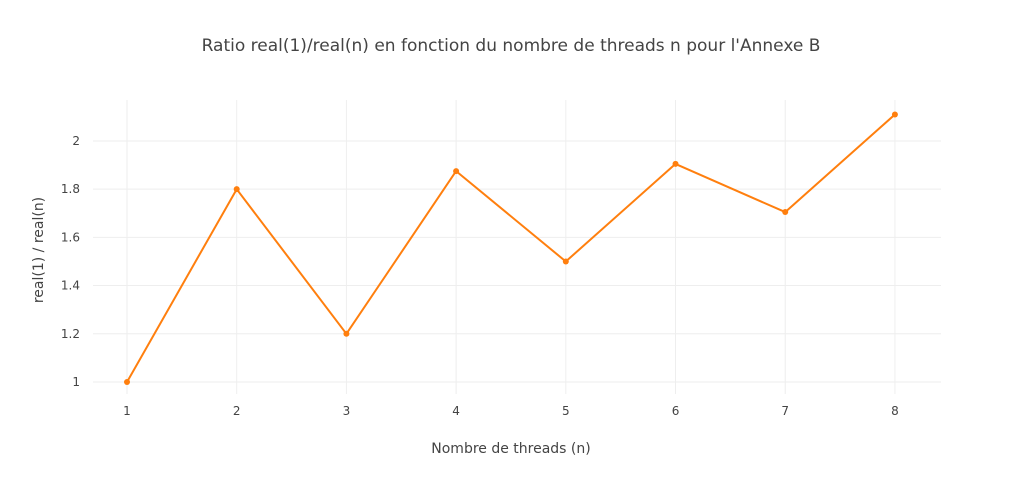  What do you see at coordinates (70, 237) in the screenshot?
I see `y-tick-label: 1.6` at bounding box center [70, 237].